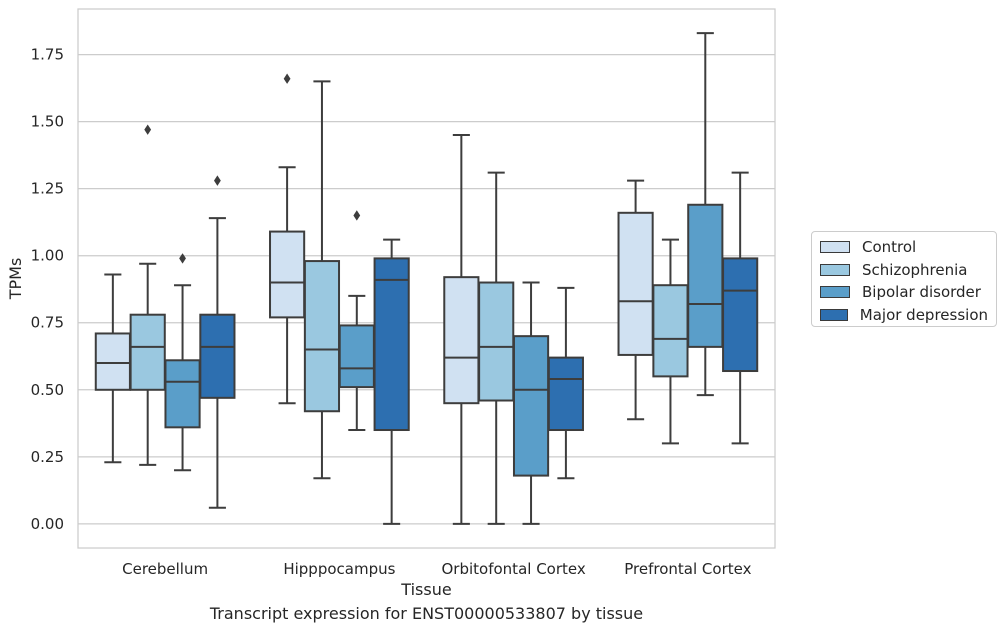 This screenshot has height=634, width=1007. I want to click on y-tick-labels: 0.00 0.25 0.50 0.75 1.00 1.25 1.50 1.75, so click(47, 289).